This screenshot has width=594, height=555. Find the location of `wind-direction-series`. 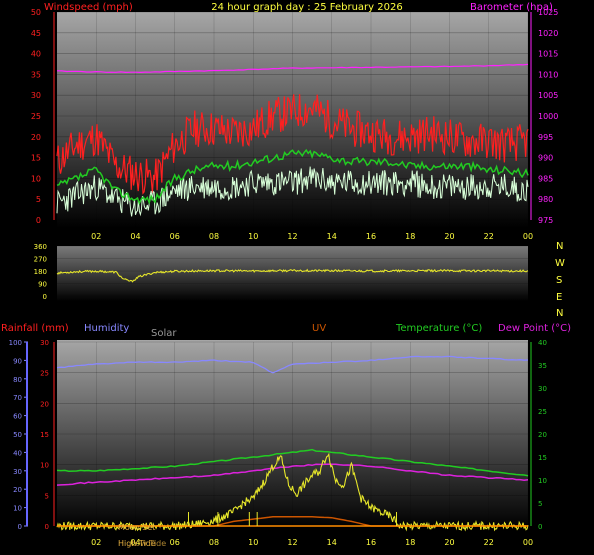

wind-direction-series is located at coordinates (292, 275).